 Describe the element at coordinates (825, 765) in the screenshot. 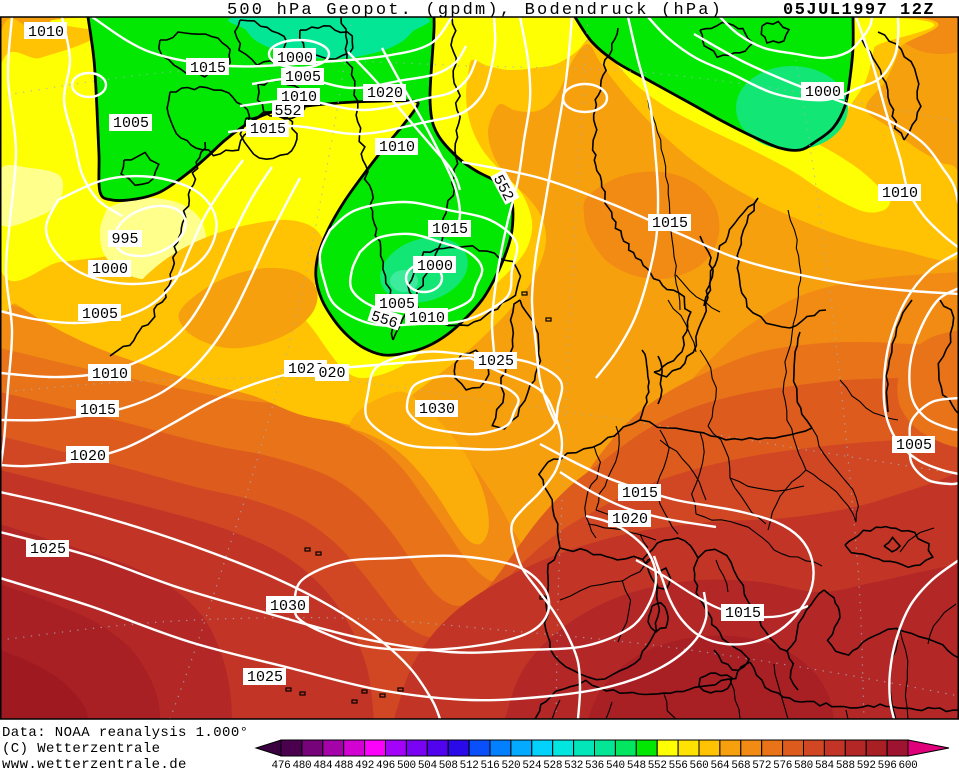

I see `svg-text: 584` at that location.